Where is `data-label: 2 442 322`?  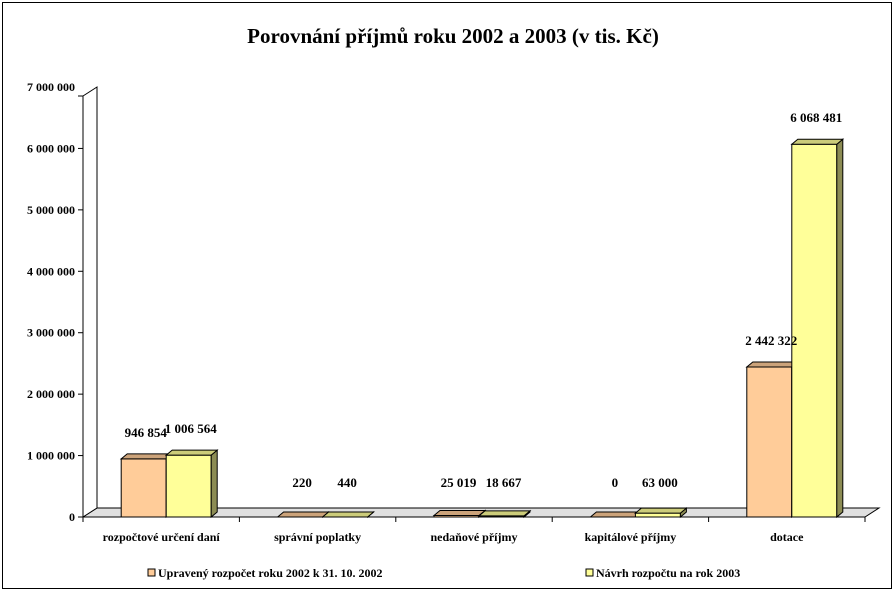 data-label: 2 442 322 is located at coordinates (771, 340).